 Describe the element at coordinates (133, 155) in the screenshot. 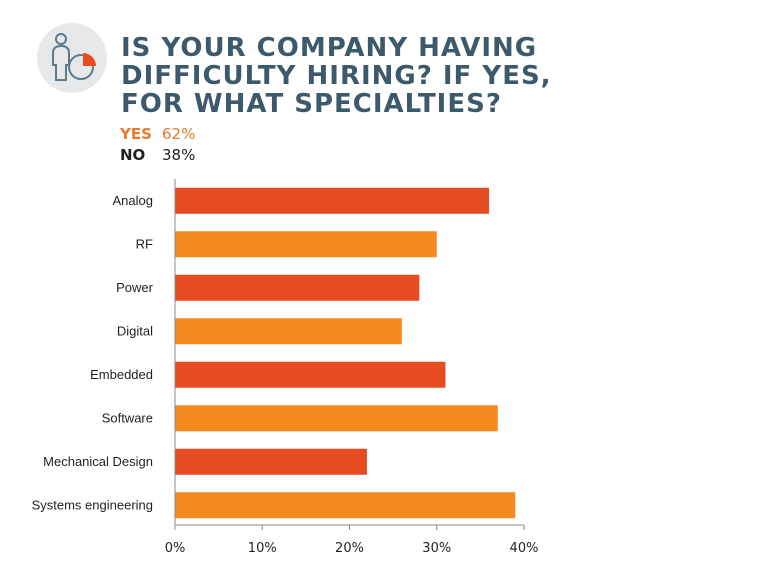

I see `no-label: NO` at that location.